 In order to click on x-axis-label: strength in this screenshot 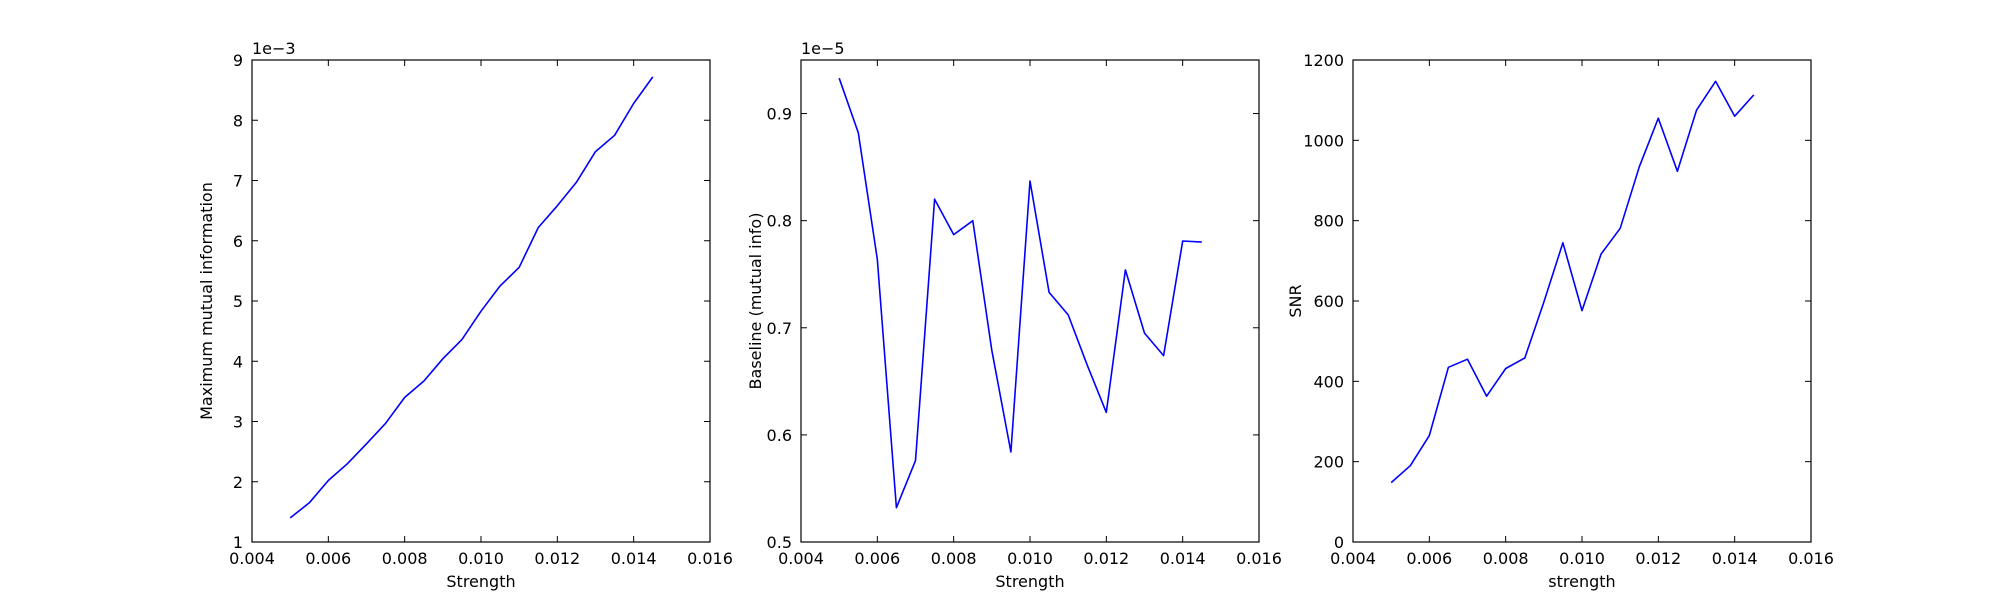, I will do `click(1581, 581)`.